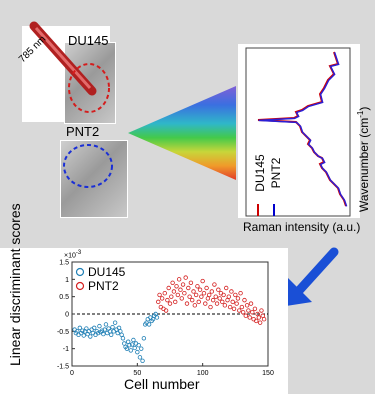 The height and width of the screenshot is (394, 375). I want to click on x-tick-label: 100, so click(203, 373).